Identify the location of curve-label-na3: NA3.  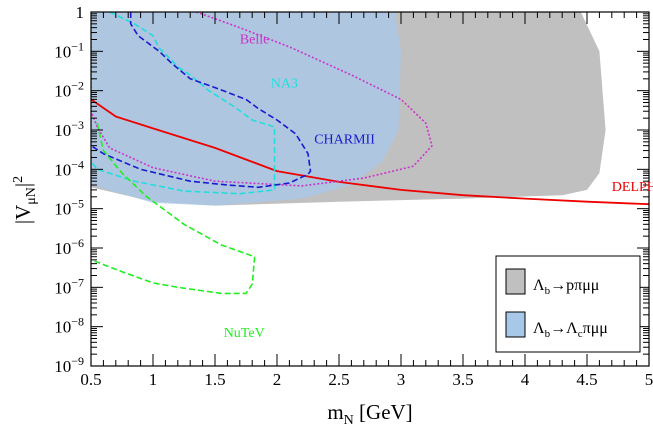
(284, 84).